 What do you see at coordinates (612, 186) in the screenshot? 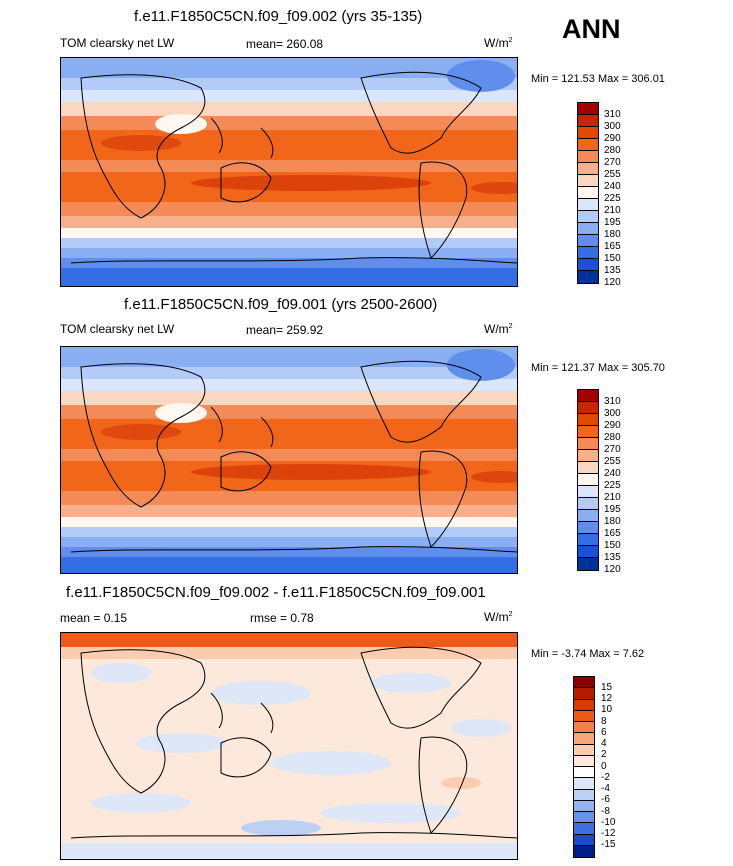
I see `panel1-cbar-label: 240` at bounding box center [612, 186].